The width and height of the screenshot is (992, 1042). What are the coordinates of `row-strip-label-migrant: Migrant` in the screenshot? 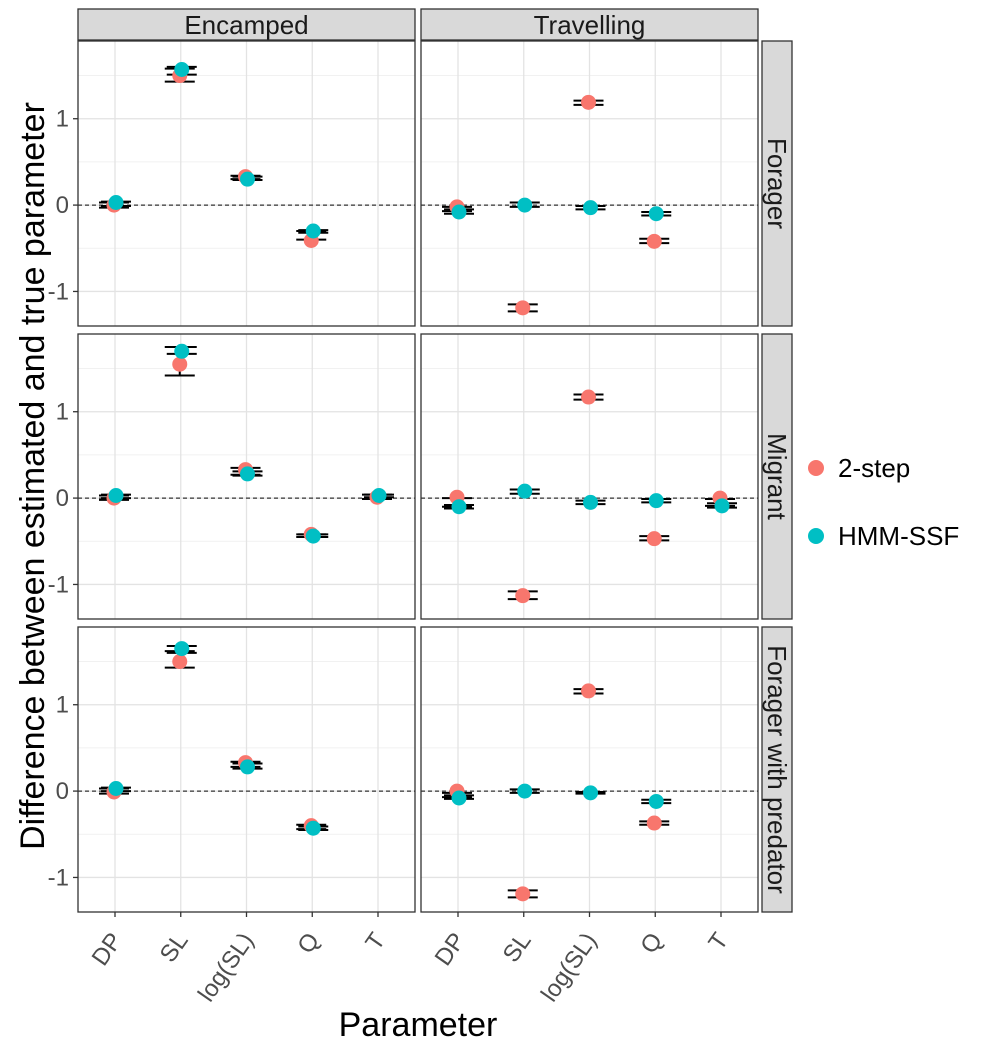 It's located at (777, 476).